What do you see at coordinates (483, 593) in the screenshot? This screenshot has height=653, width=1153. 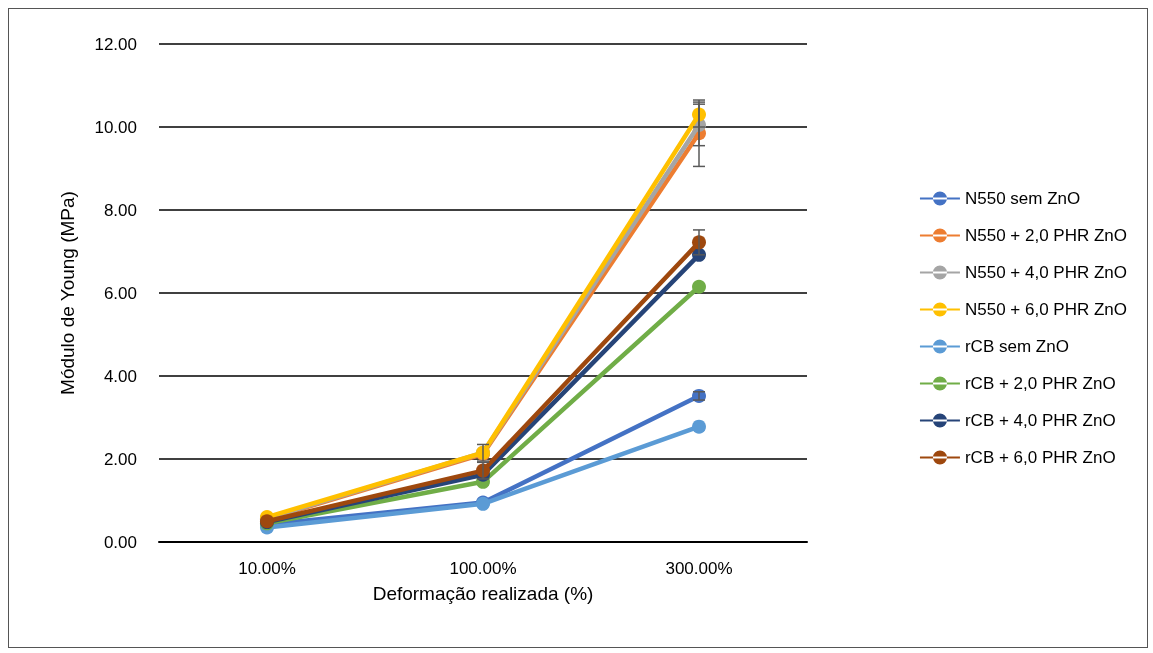 I see `x-axis-title: Deformação realizada (%)` at bounding box center [483, 593].